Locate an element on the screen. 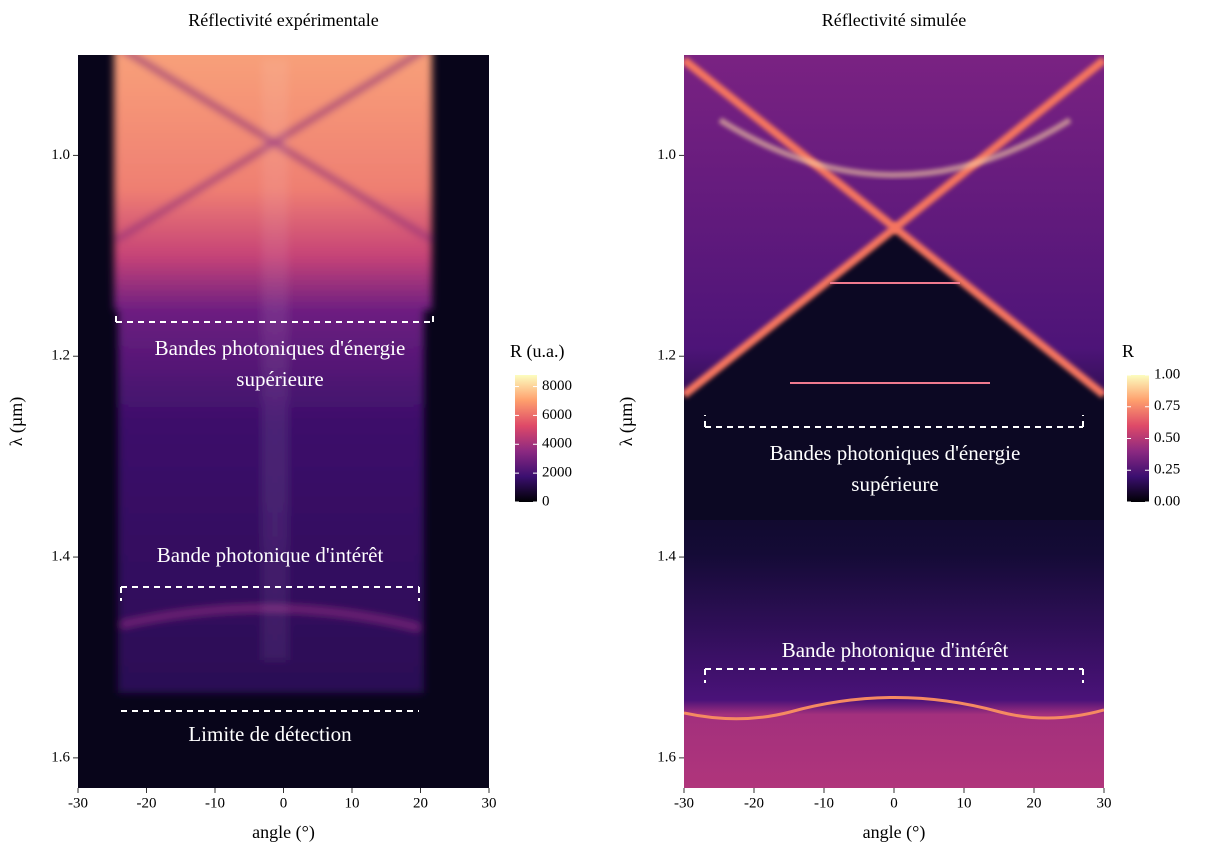 The image size is (1211, 852). colorbar-tick-label: 0.00 is located at coordinates (1167, 501).